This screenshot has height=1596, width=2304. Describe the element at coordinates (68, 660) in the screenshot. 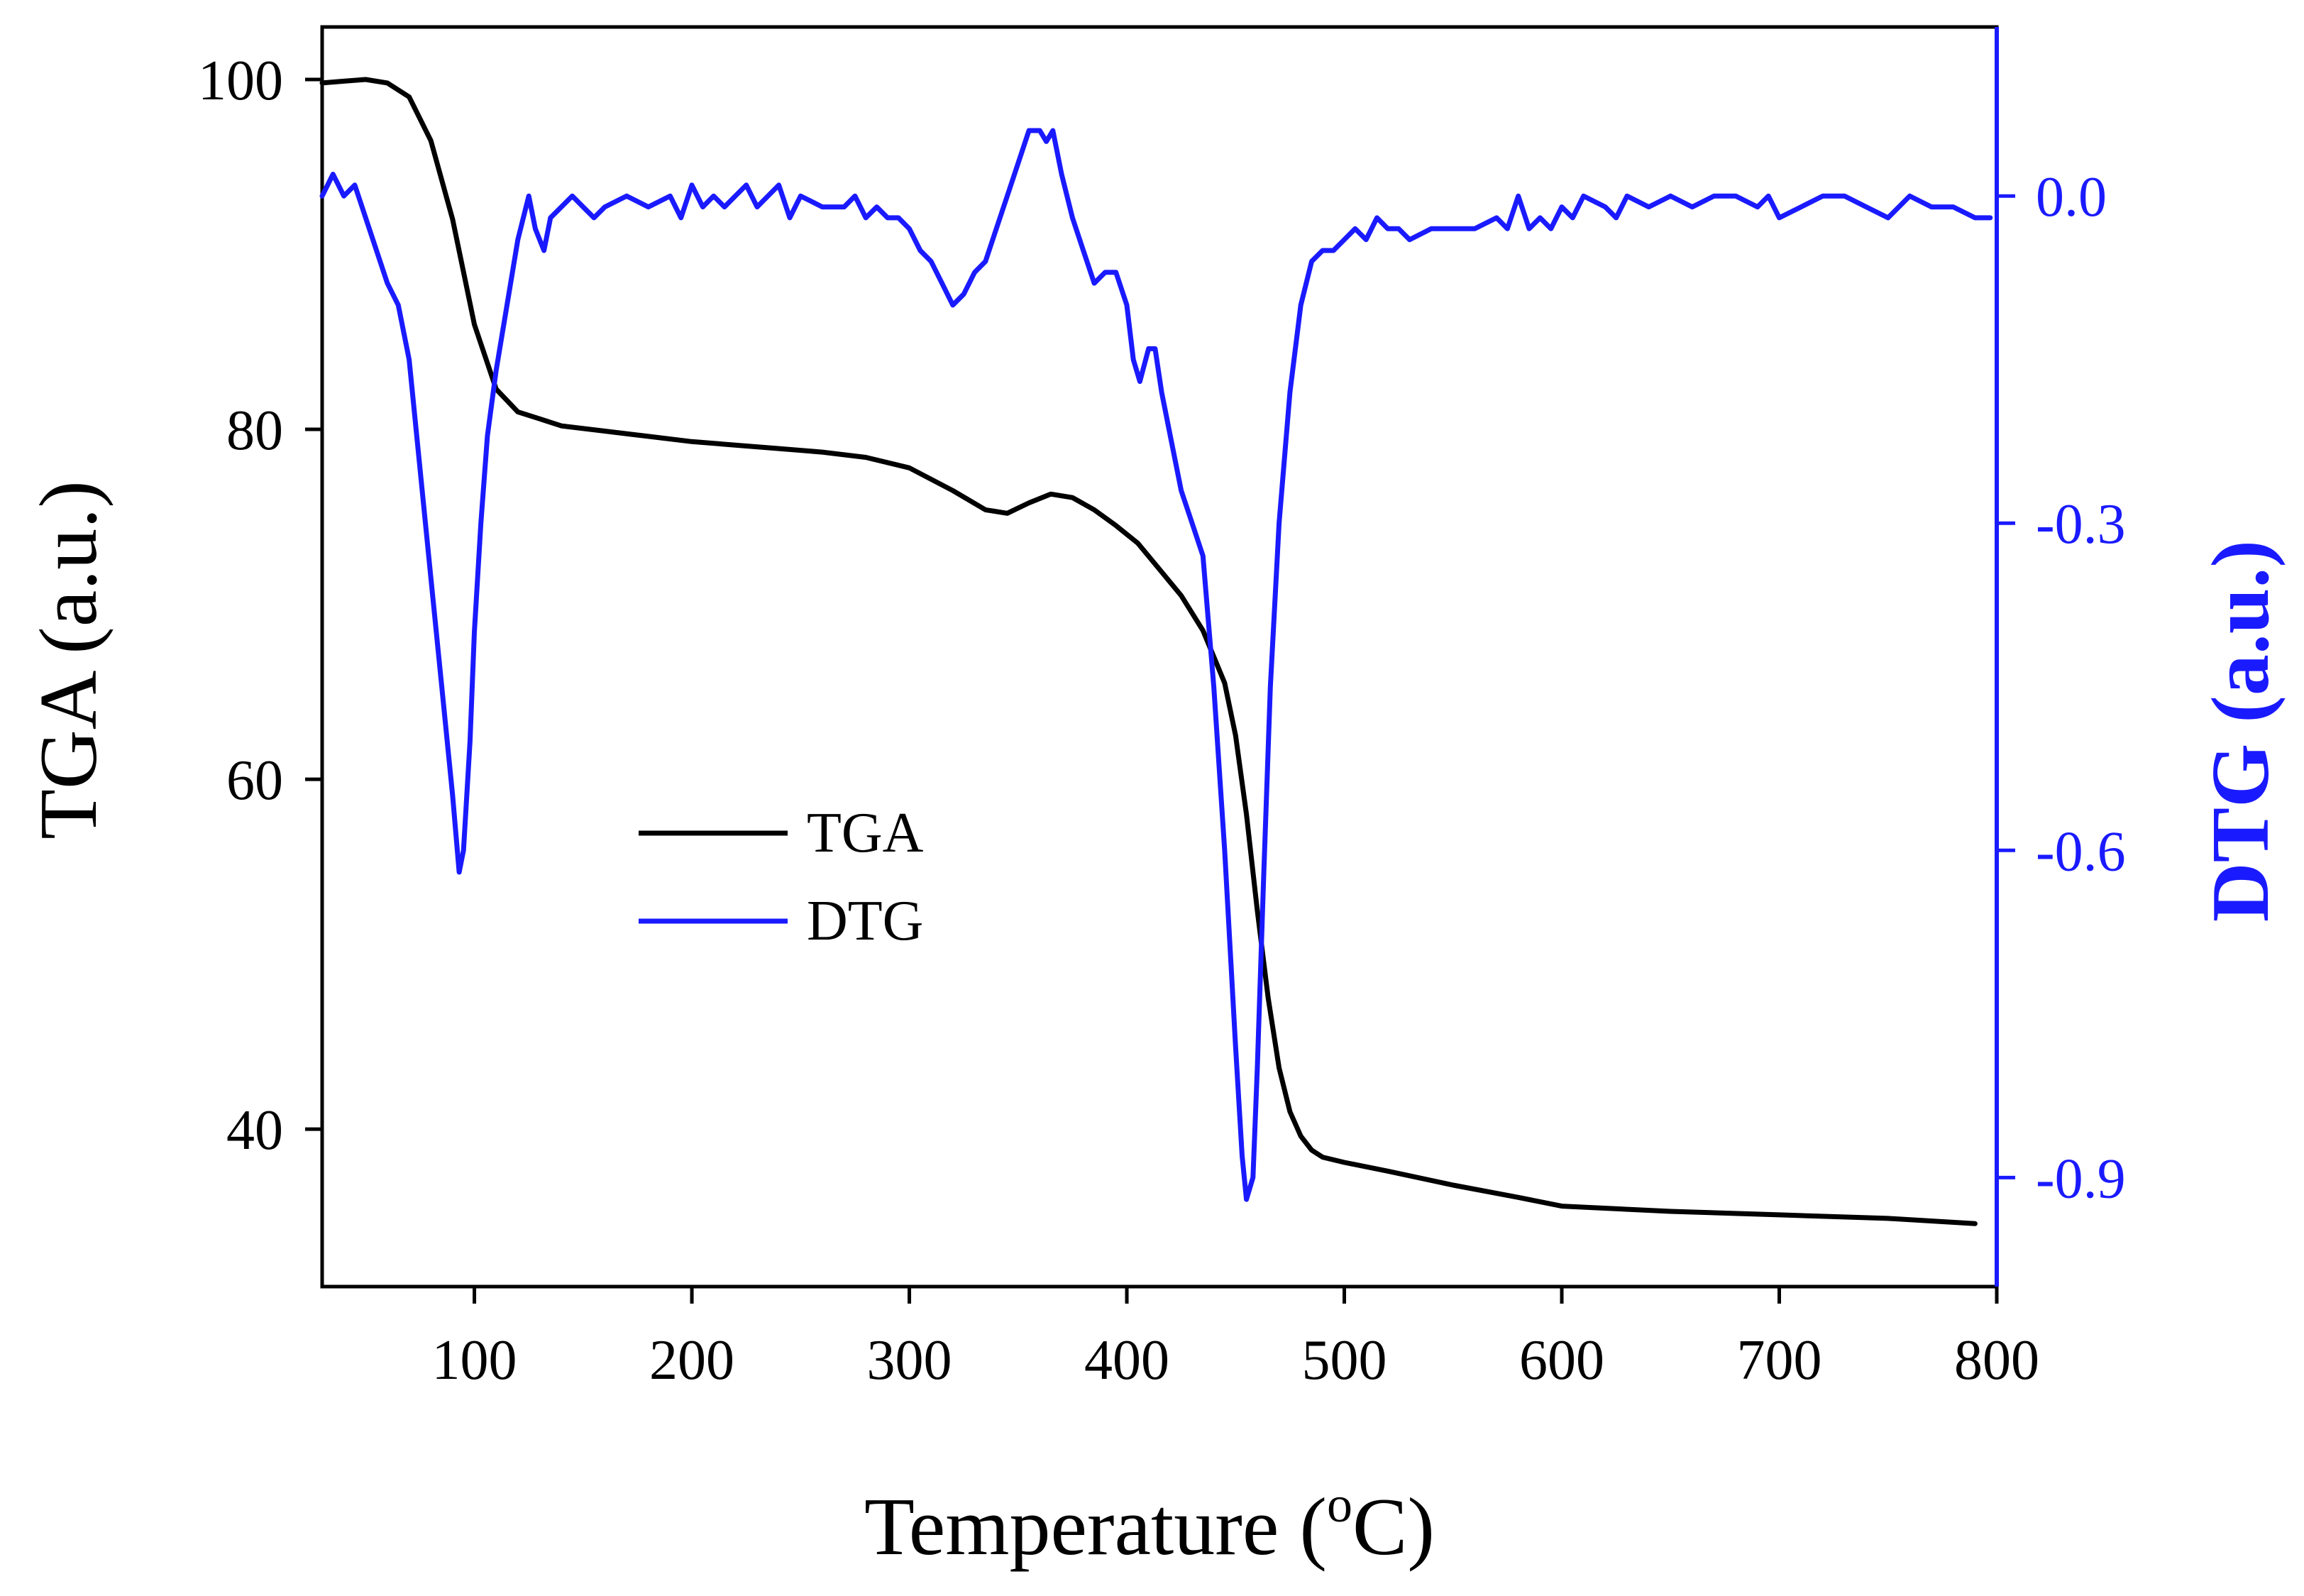

I see `left-axis-title: TGA (a.u.)` at that location.